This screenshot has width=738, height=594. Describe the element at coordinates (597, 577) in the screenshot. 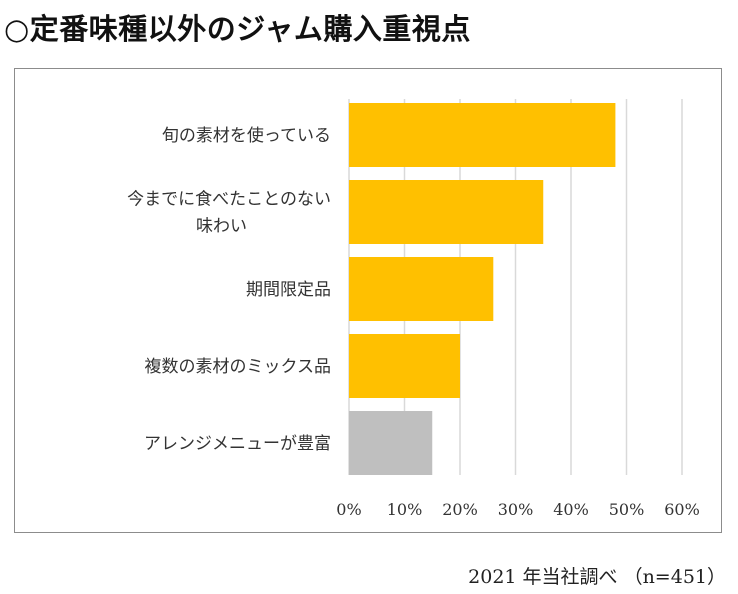

I see `source-note: 2021 年当社調べ （n=451）` at that location.